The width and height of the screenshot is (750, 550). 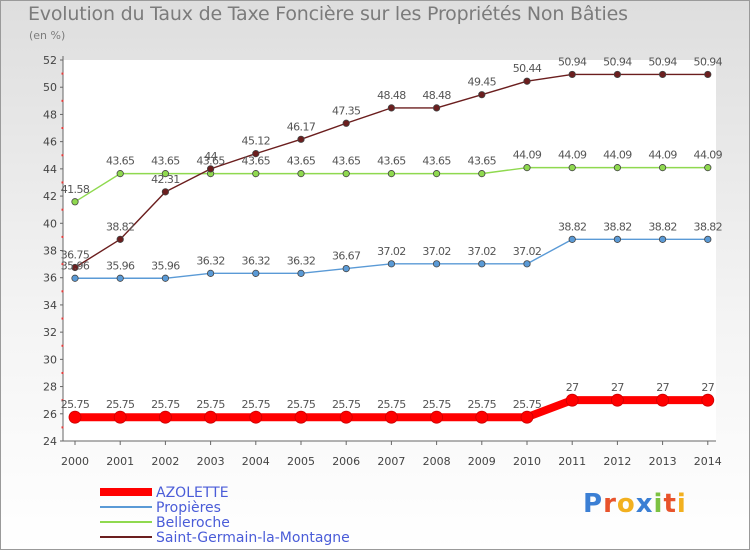 What do you see at coordinates (663, 461) in the screenshot?
I see `x-tick-label: 2013` at bounding box center [663, 461].